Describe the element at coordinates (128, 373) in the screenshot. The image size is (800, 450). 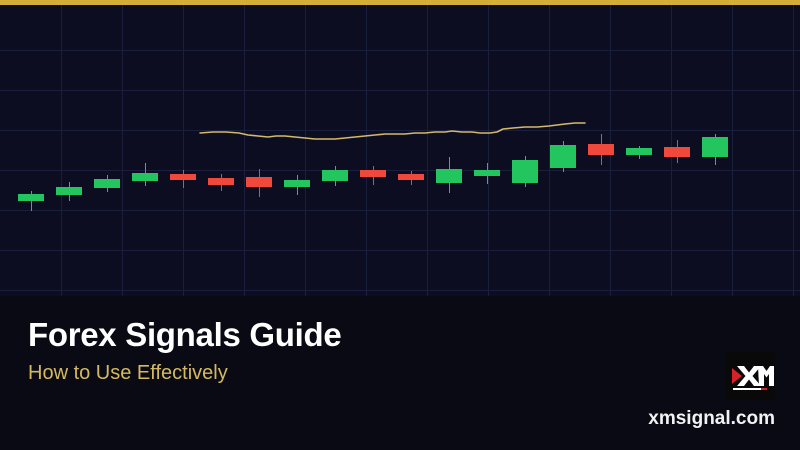
I see `page-subtitle: How to Use Effectively` at that location.